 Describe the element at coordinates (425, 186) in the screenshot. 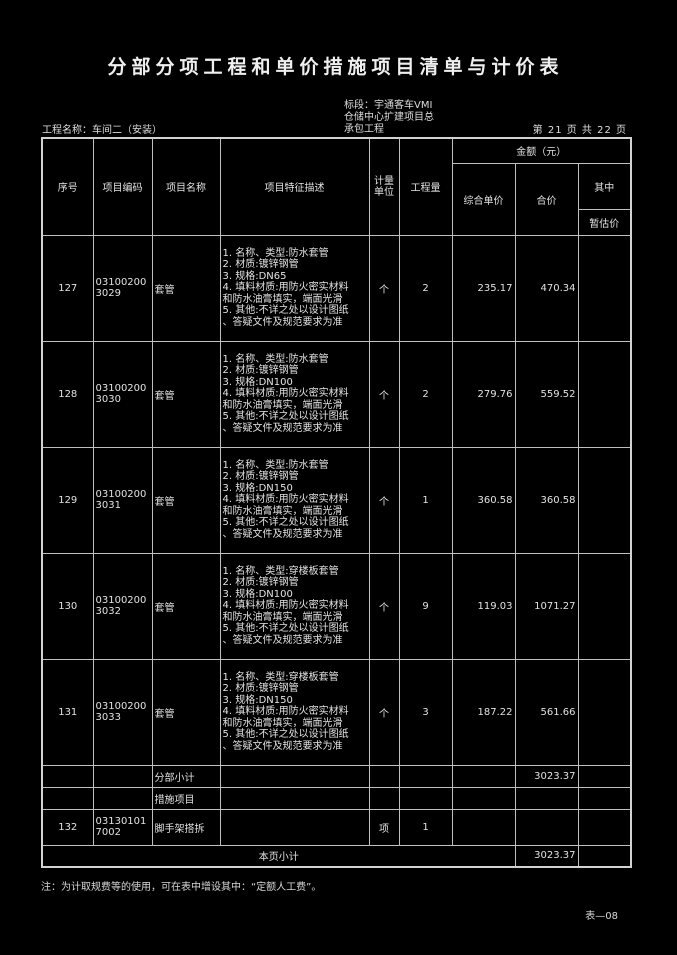

I see `header-quantity: 工程量` at that location.